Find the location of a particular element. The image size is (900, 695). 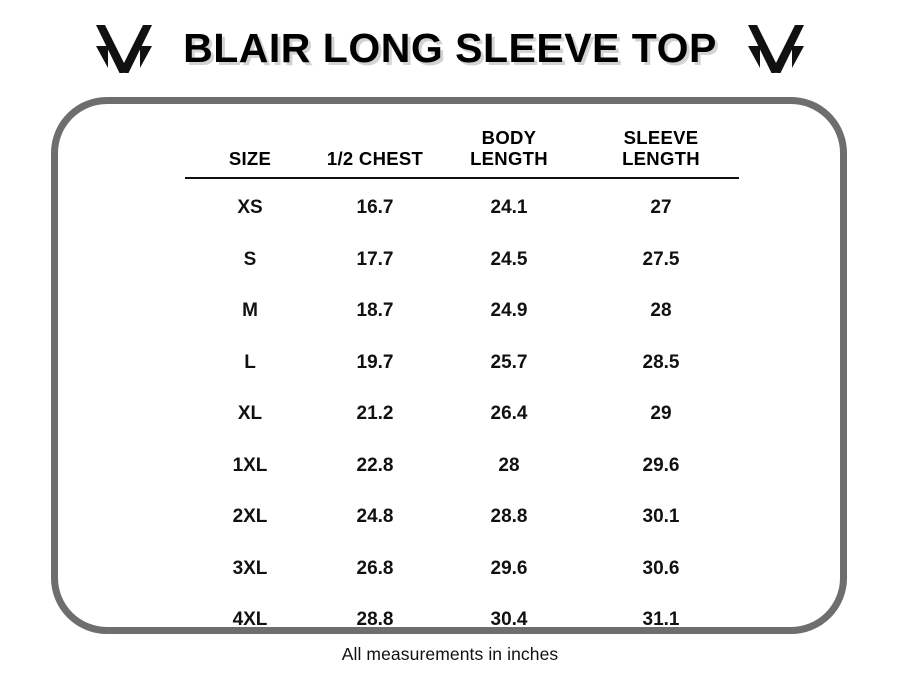

cell-body-length: 24.1 is located at coordinates (509, 208).